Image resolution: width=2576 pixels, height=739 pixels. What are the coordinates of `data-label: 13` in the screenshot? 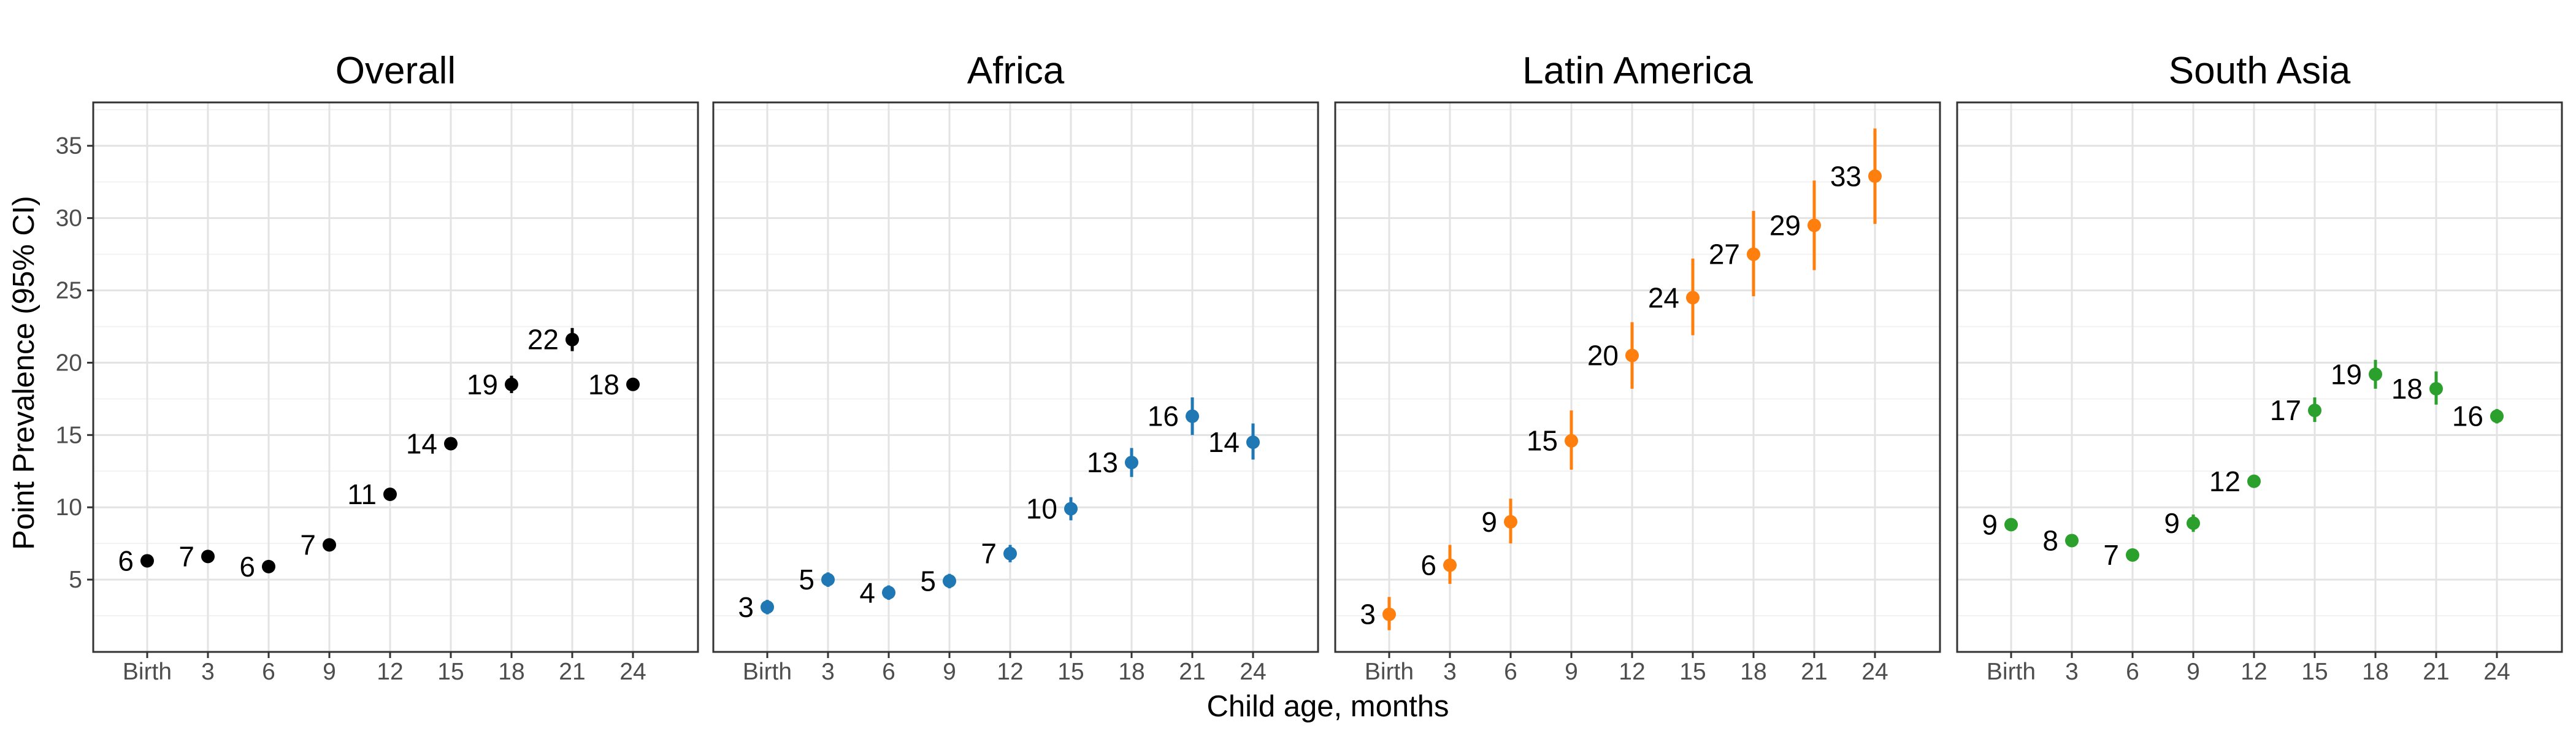 It's located at (1102, 462).